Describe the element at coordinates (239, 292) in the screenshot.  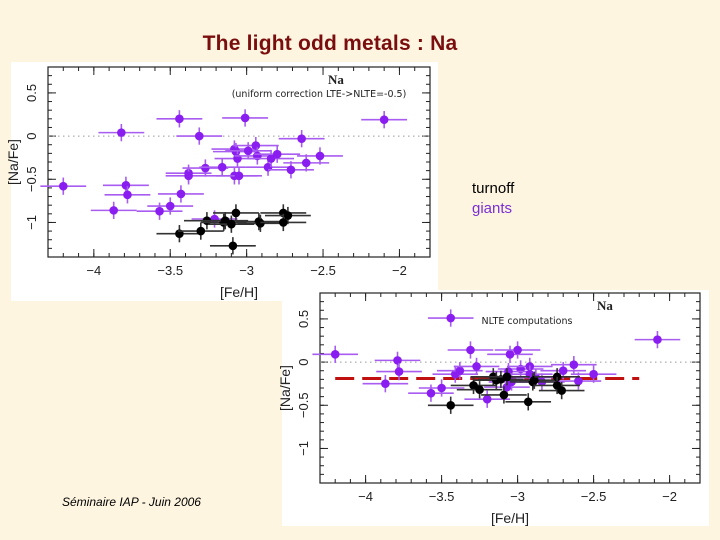
I see `x-axis-label: [Fe/H]` at that location.